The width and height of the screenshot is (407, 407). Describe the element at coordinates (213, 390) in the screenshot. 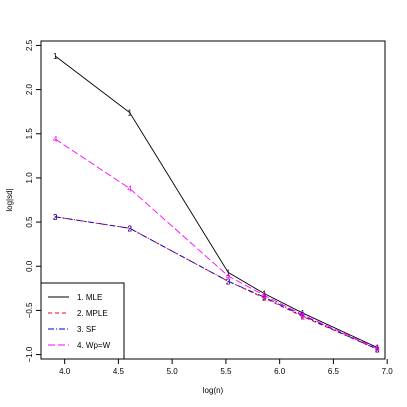

I see `x-axis-title: log(n)` at that location.